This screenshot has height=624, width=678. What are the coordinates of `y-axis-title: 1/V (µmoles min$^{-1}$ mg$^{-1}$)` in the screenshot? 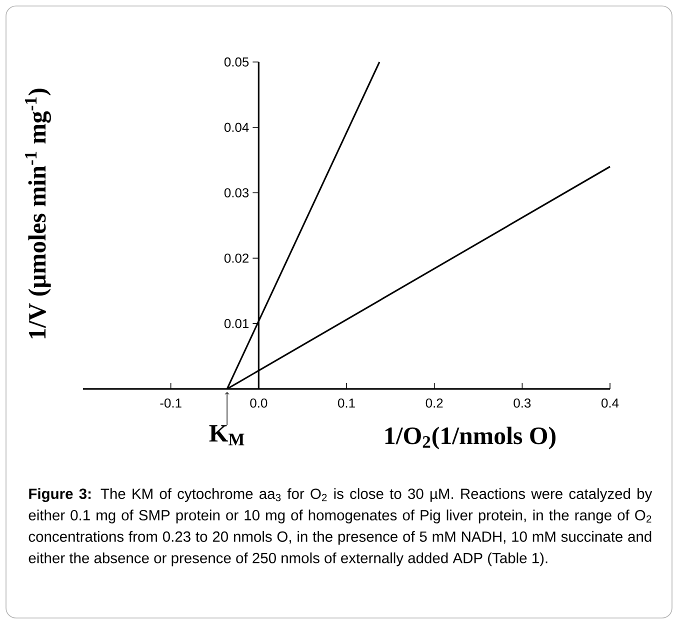 It's located at (38, 213).